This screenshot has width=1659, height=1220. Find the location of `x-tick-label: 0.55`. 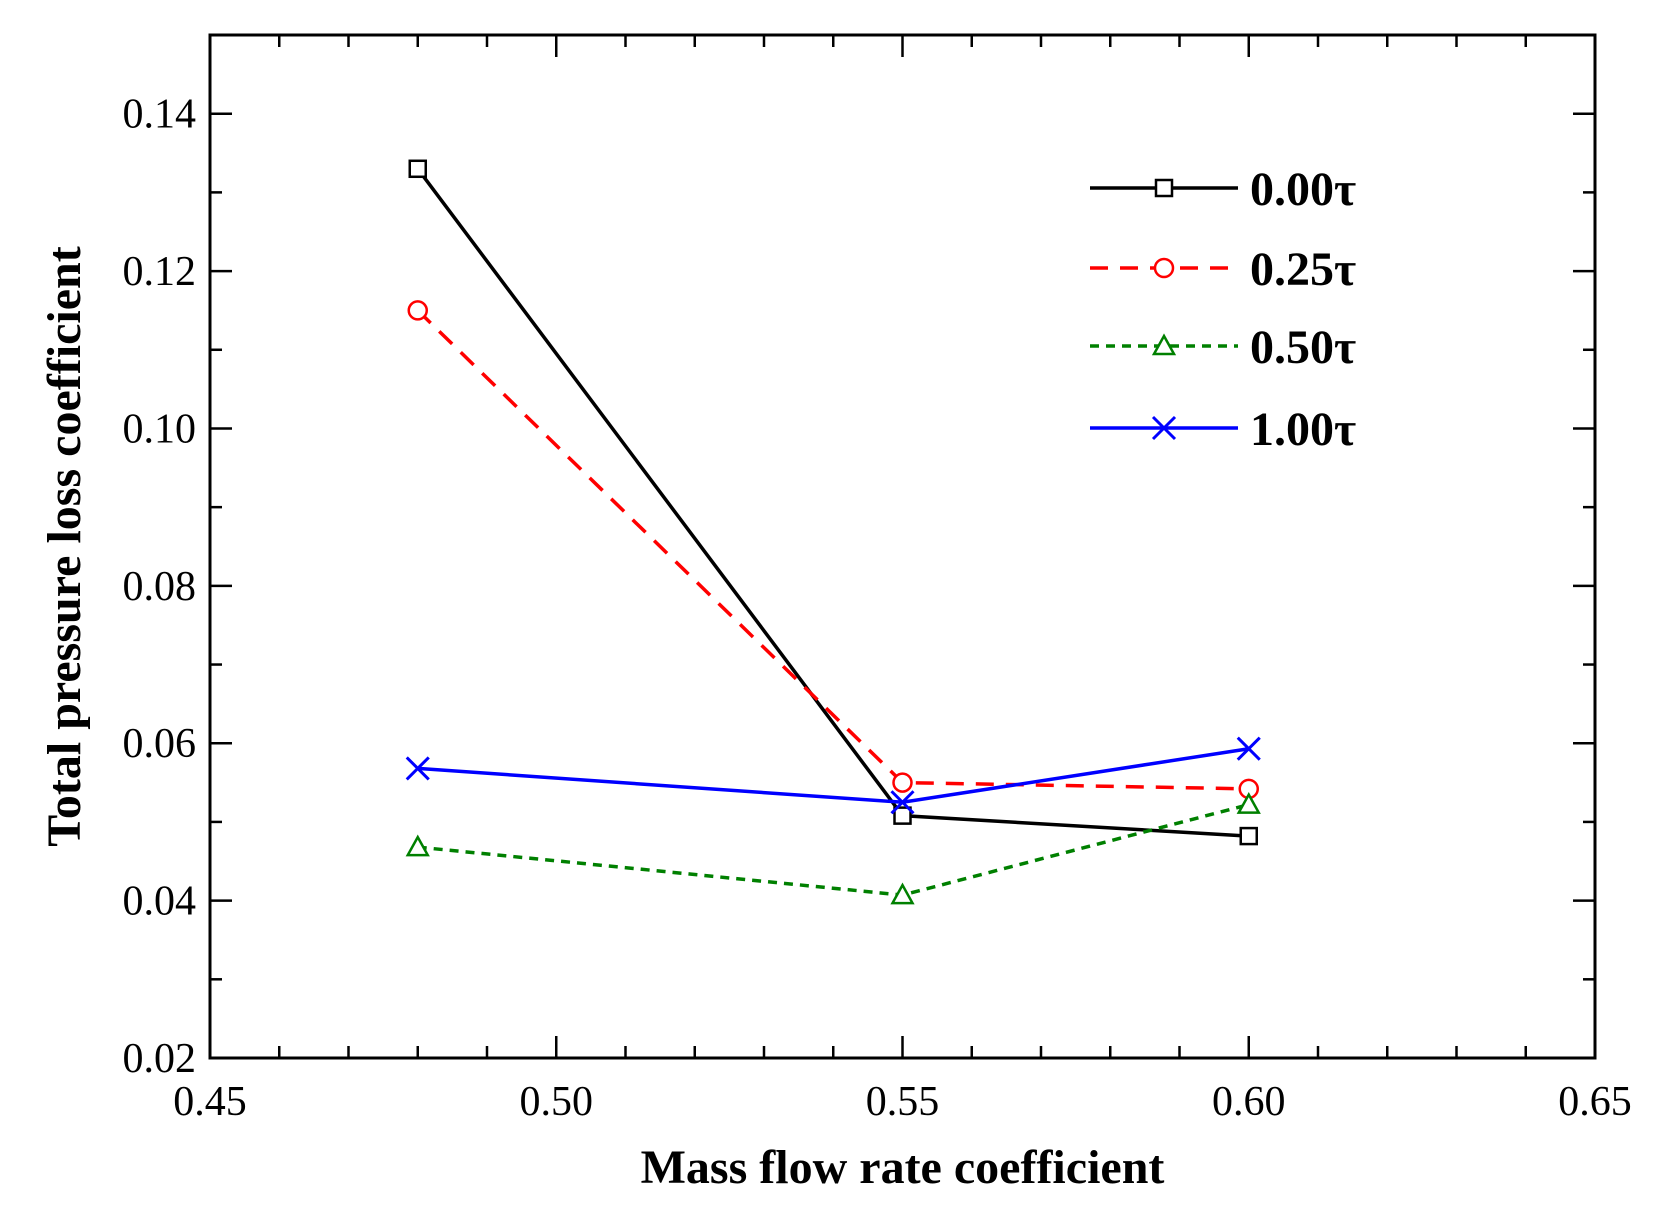

x-tick-label: 0.55 is located at coordinates (903, 1102).